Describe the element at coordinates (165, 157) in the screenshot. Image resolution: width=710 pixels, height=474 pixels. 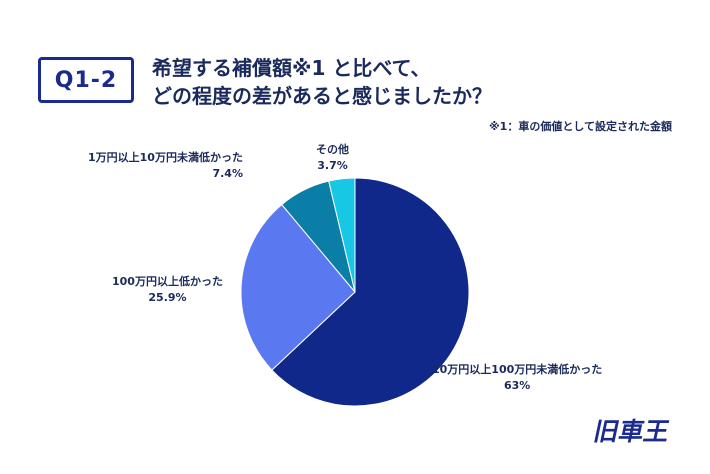
I see `slice-name: 1万円以上10万円未満低かった` at that location.